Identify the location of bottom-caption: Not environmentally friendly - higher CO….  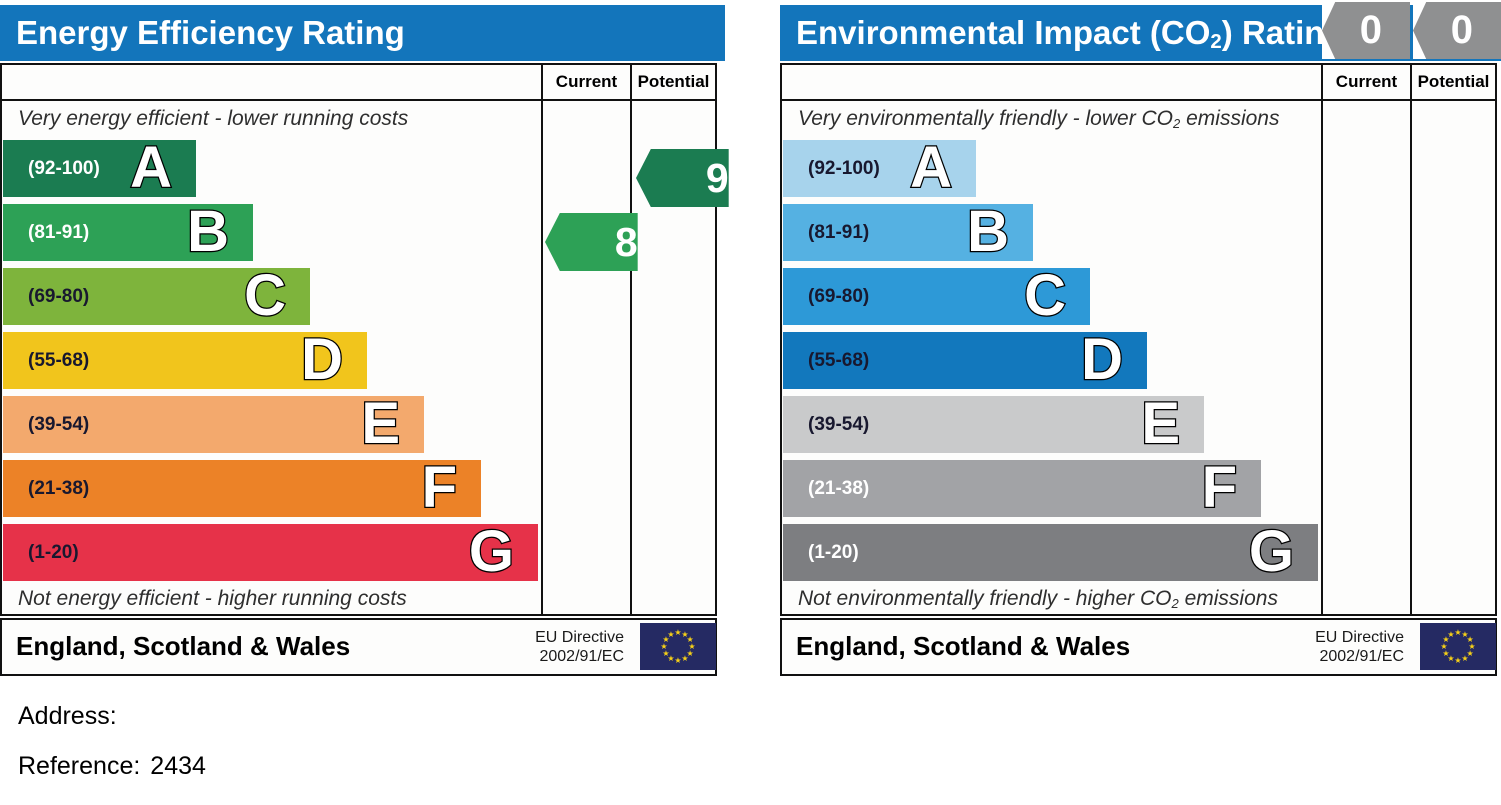
(1038, 599).